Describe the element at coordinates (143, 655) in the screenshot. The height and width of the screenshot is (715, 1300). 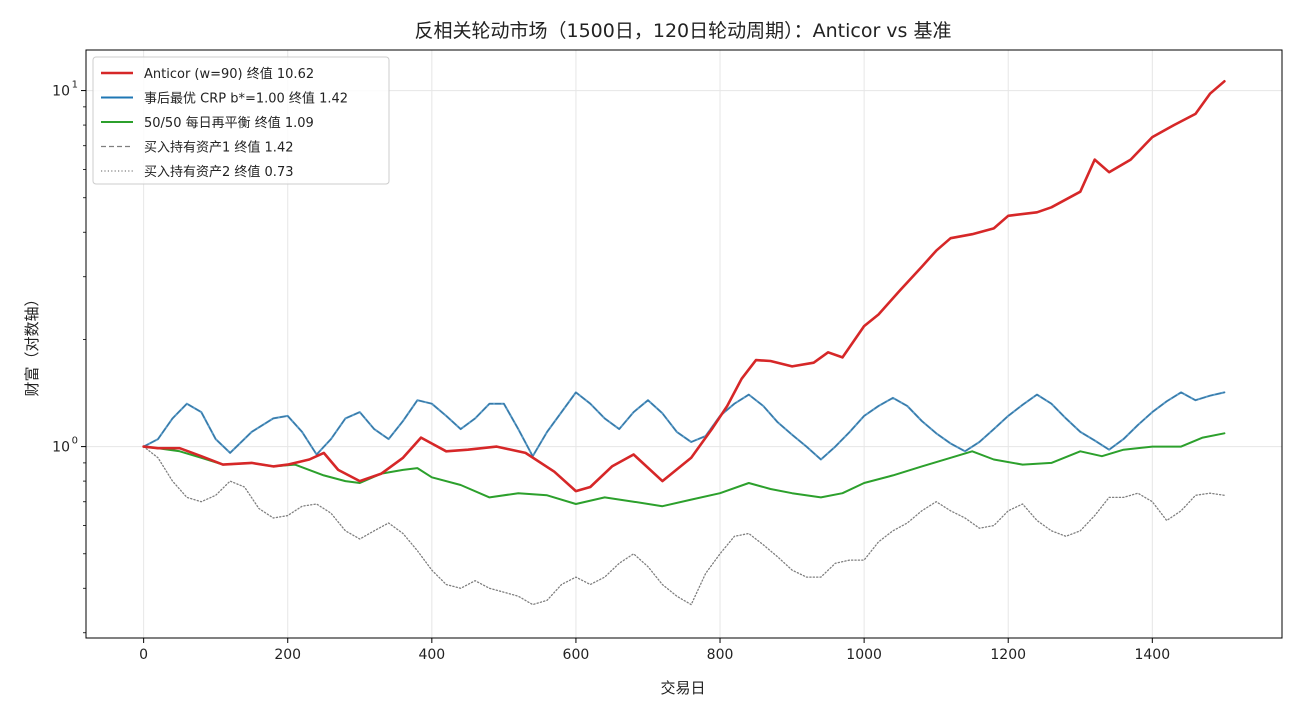
I see `x-tick-label: 0` at that location.